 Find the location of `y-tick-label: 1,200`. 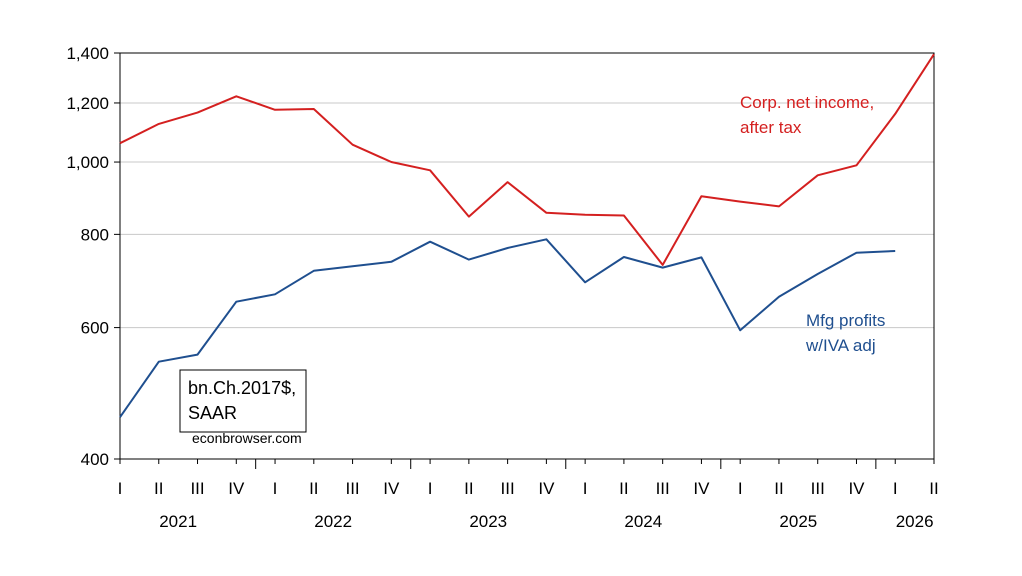

y-tick-label: 1,200 is located at coordinates (87, 103).